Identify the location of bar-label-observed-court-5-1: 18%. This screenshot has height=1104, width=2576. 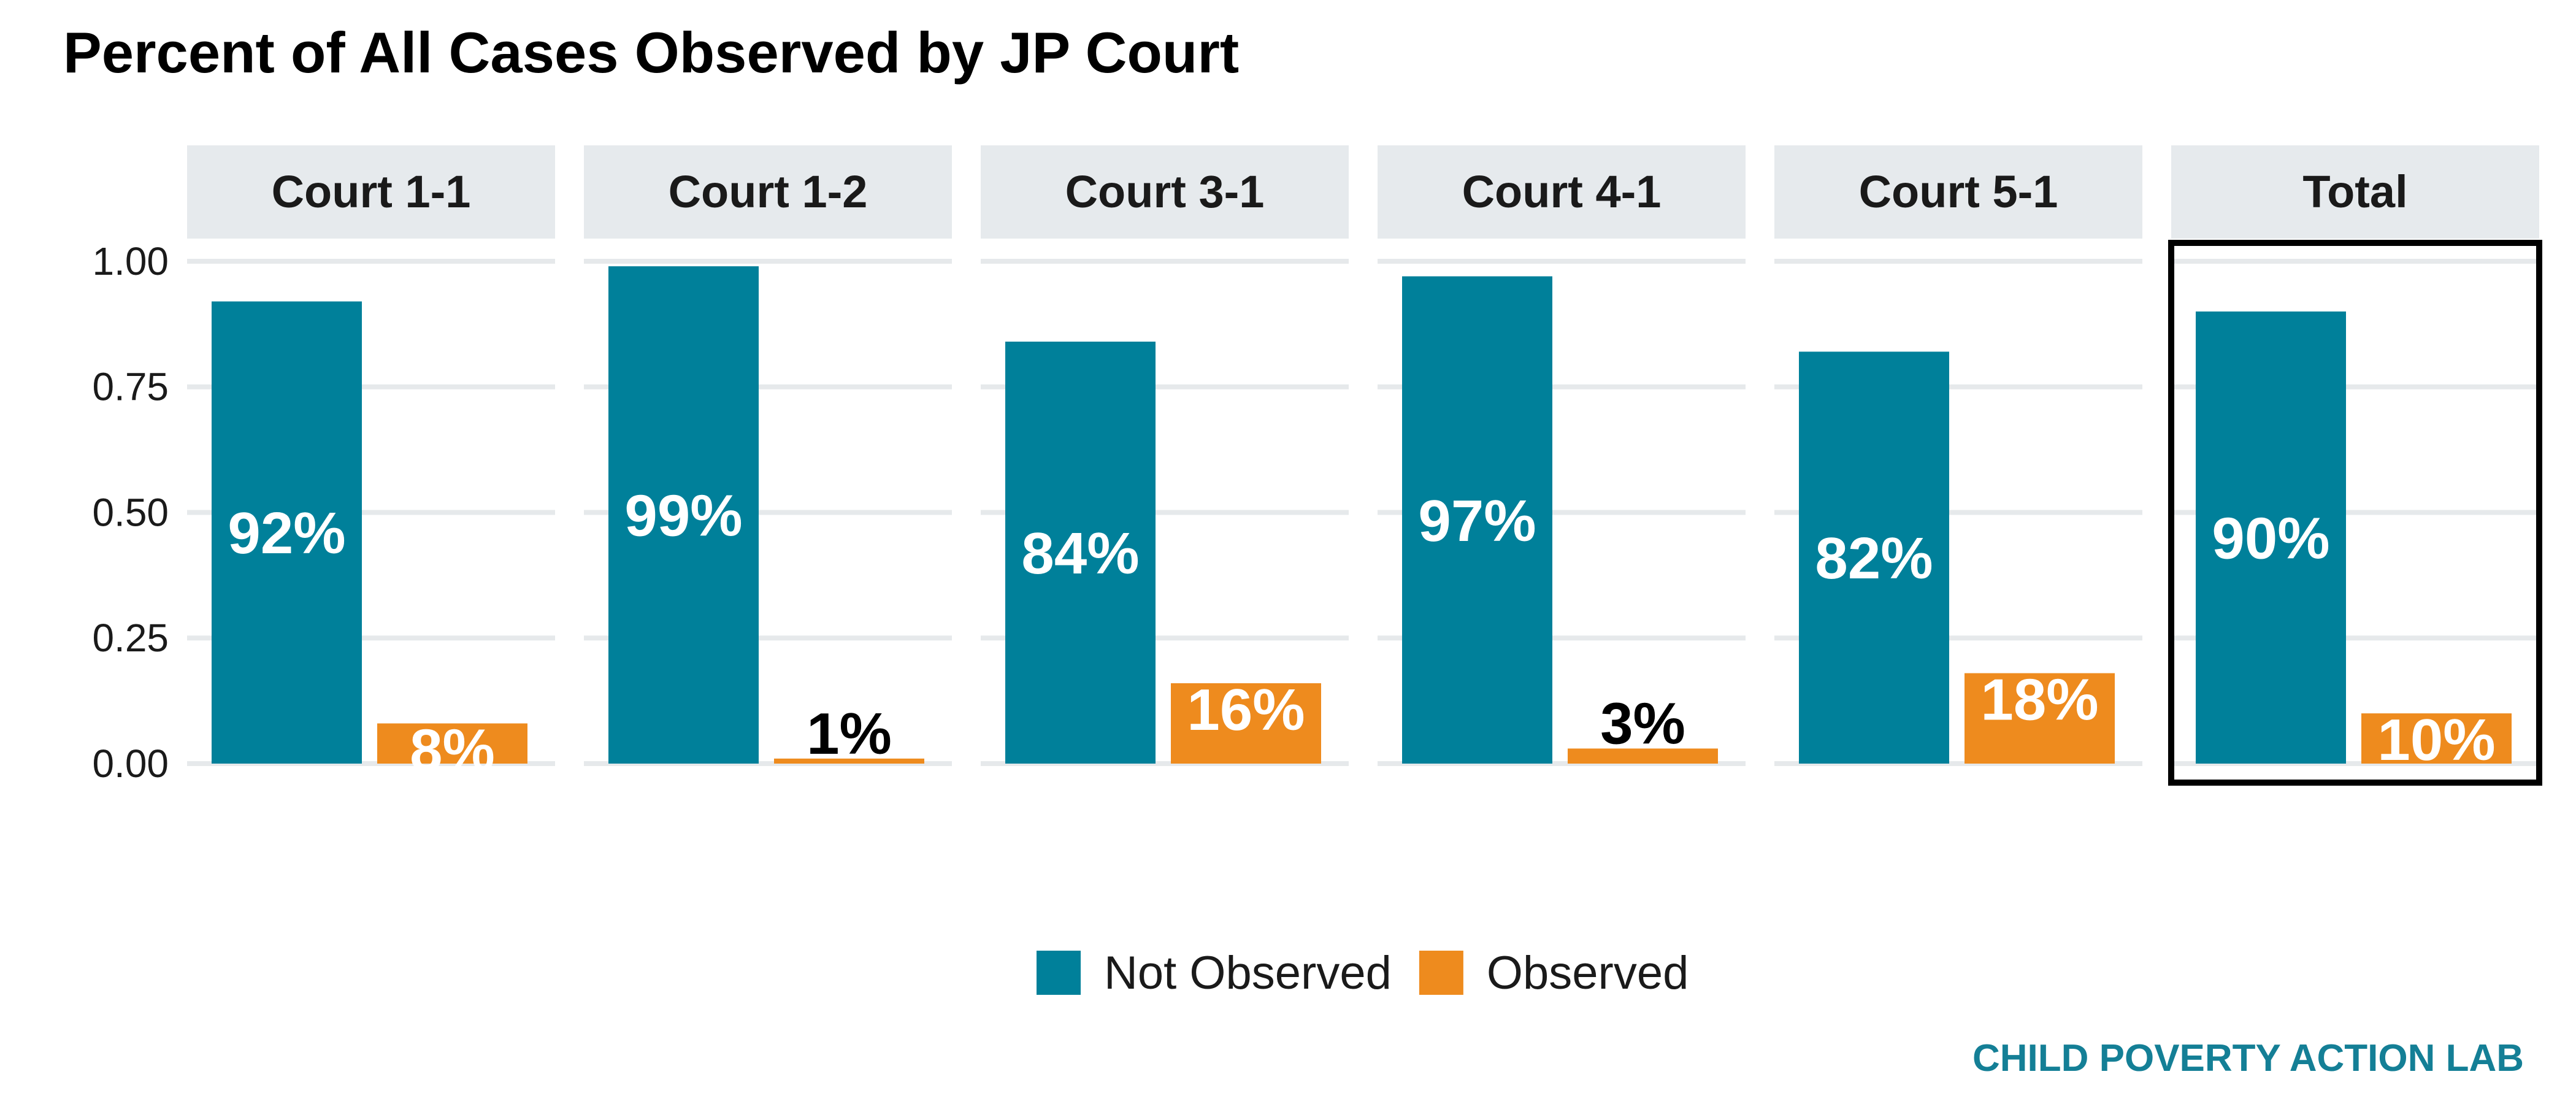
(2039, 700).